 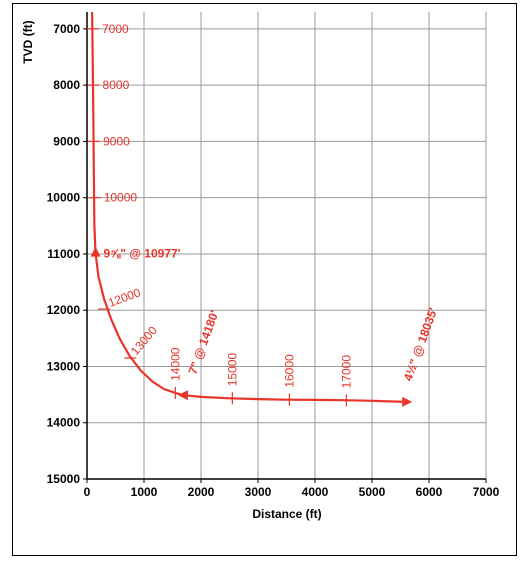 What do you see at coordinates (66, 141) in the screenshot?
I see `y-tick-label: 9000` at bounding box center [66, 141].